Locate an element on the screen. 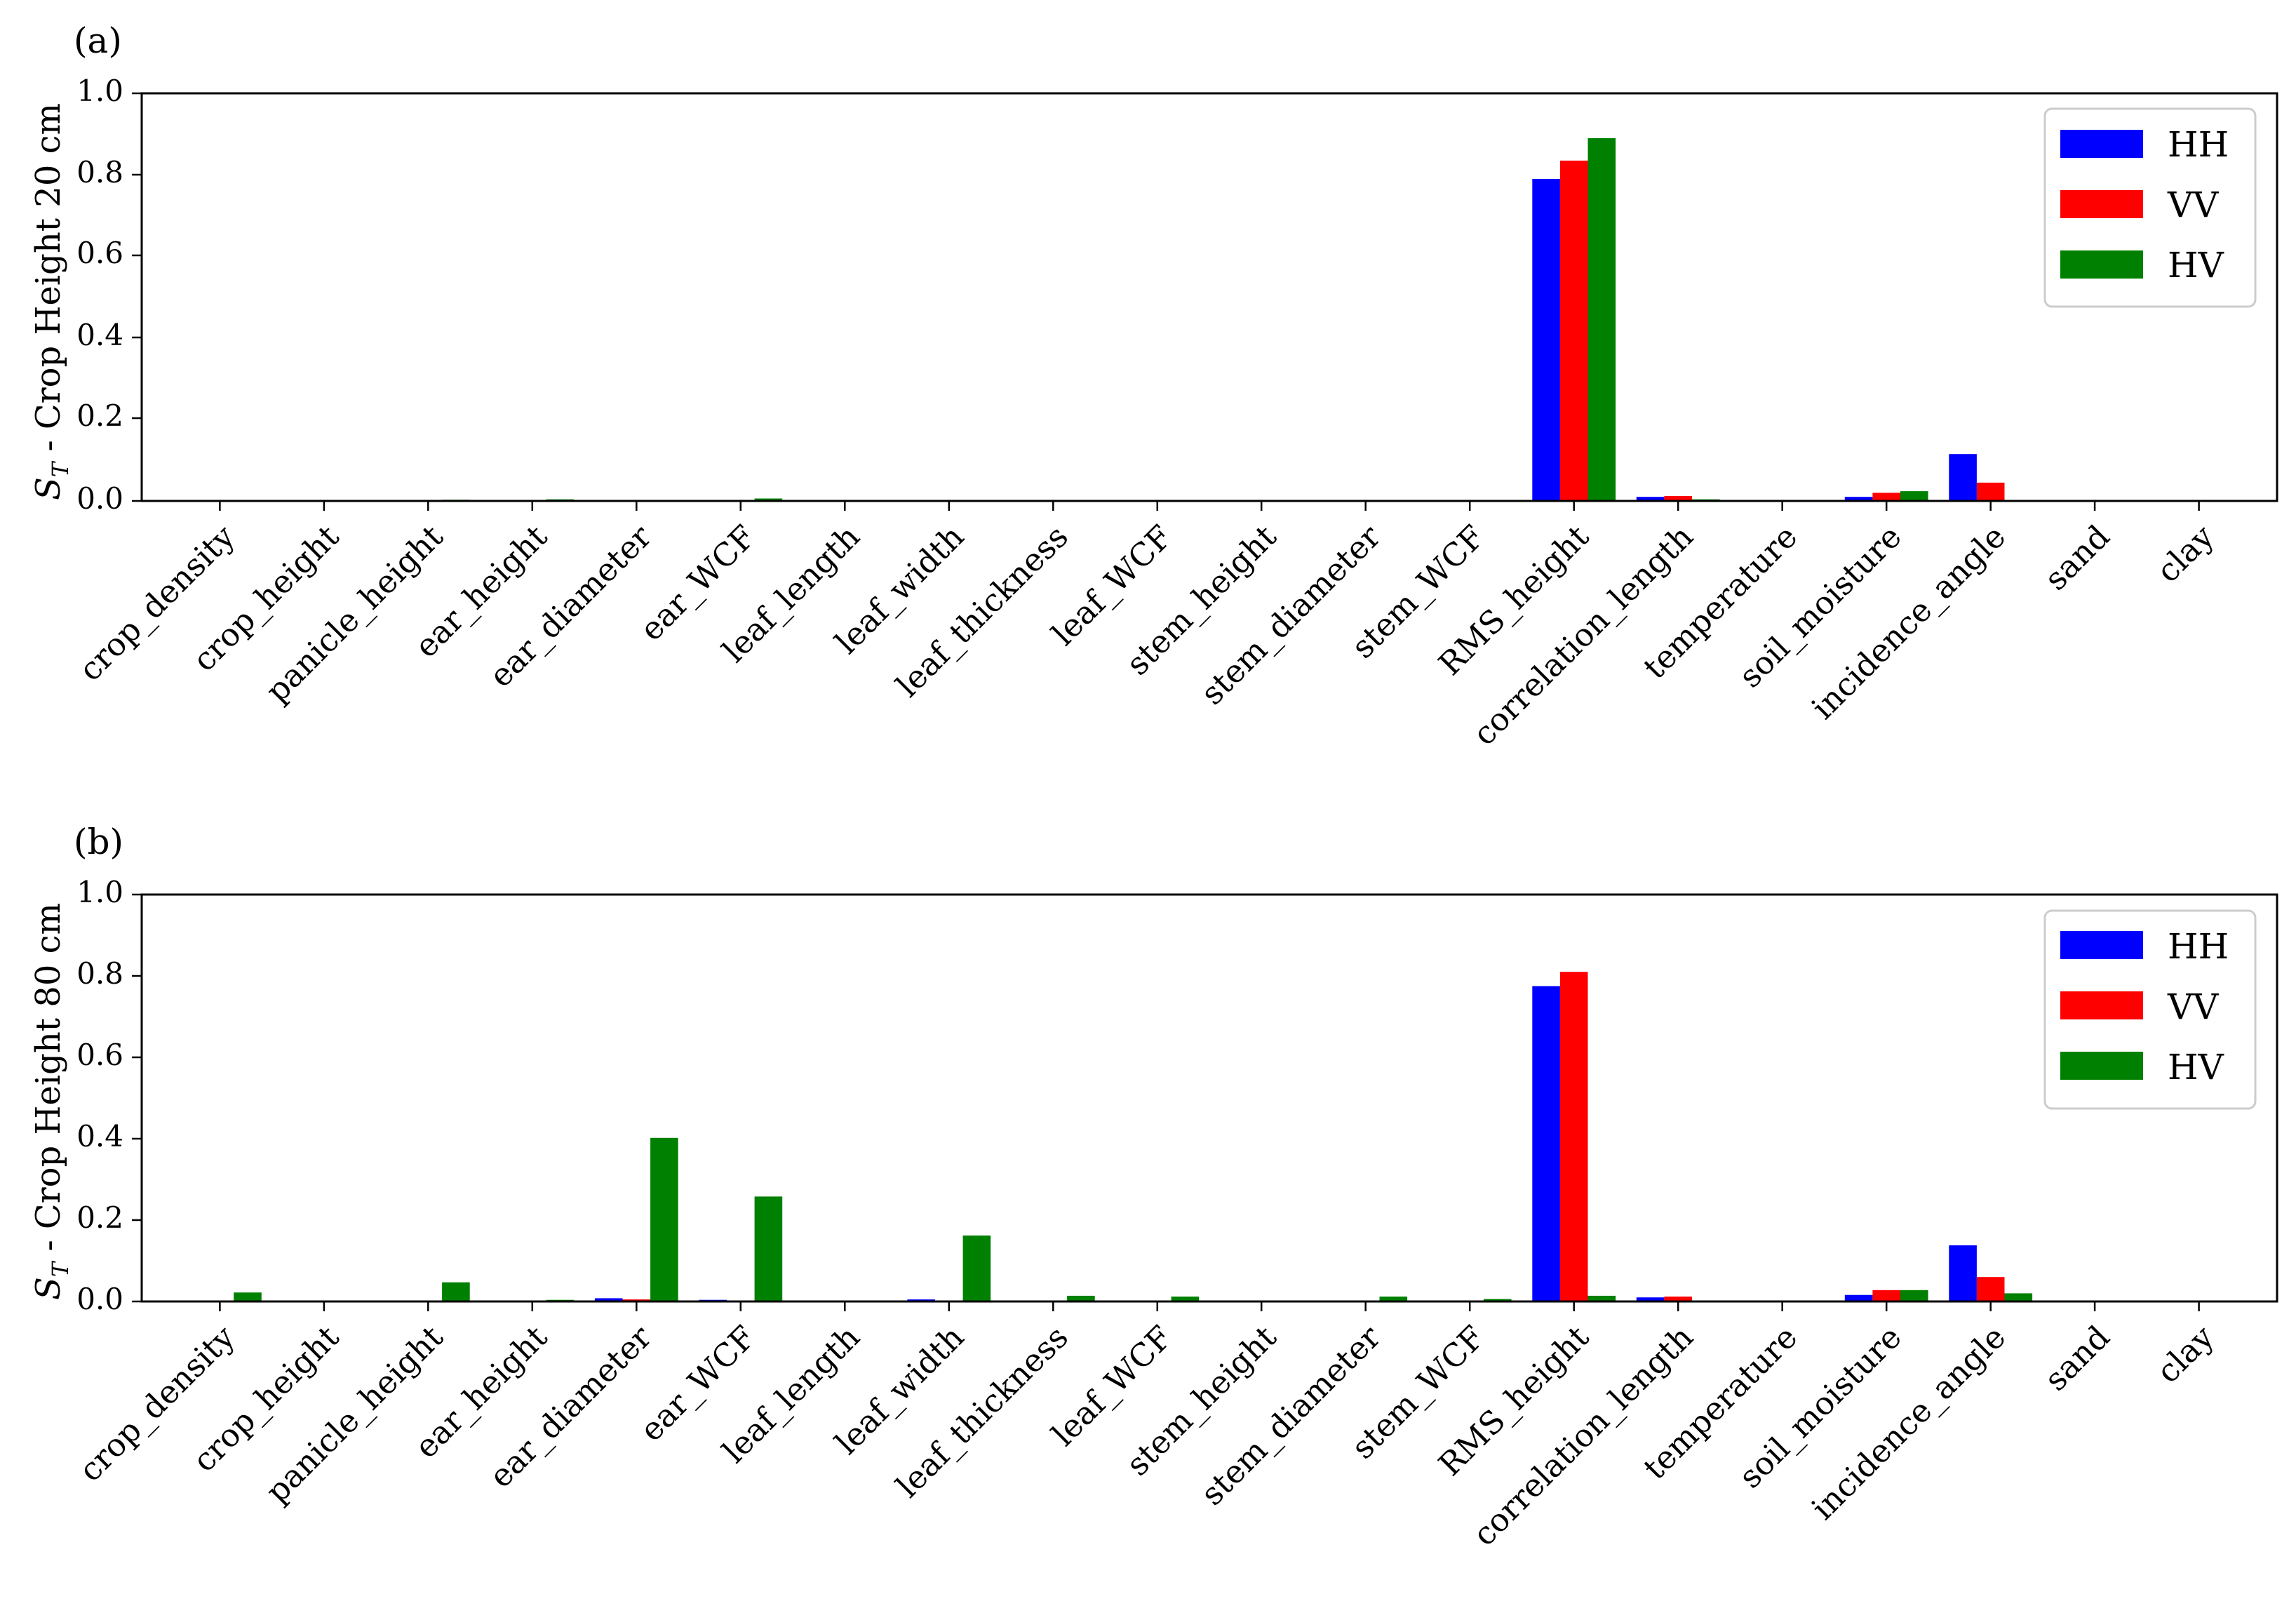 This screenshot has height=1620, width=2296. y-axis-label: ST - Crop Height 20 cm is located at coordinates (51, 301).